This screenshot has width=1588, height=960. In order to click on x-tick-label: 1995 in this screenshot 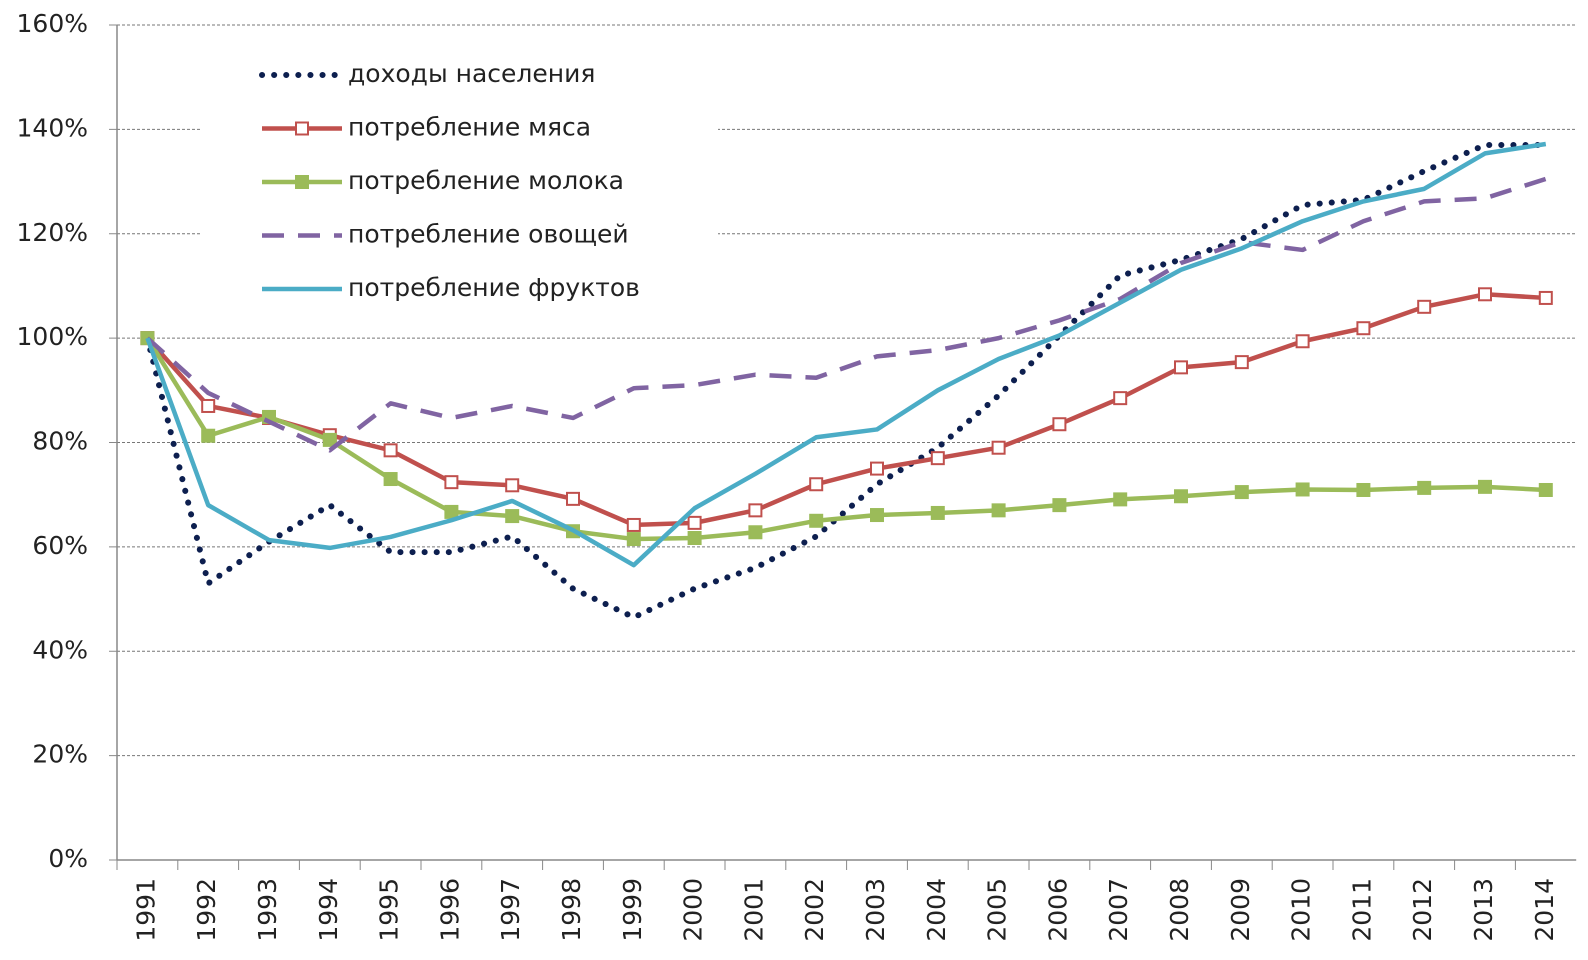, I will do `click(389, 910)`.